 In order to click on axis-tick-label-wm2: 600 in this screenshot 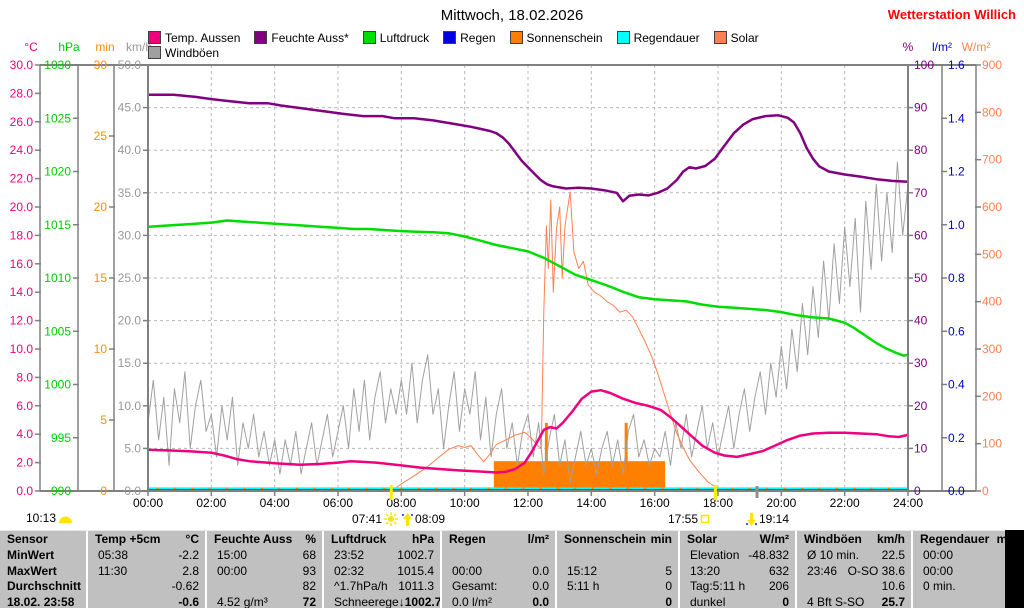, I will do `click(992, 207)`.